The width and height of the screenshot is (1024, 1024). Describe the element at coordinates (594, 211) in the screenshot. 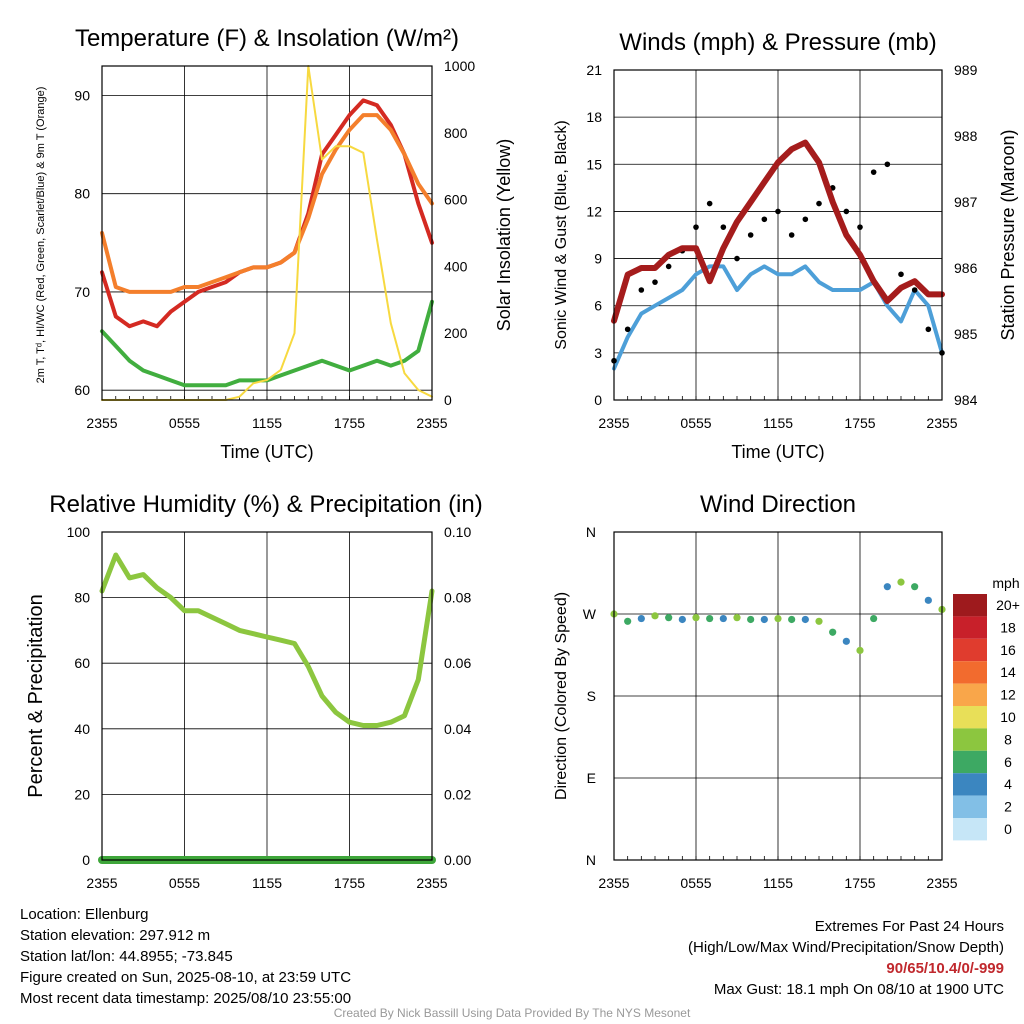

I see `wind-left-tick-label: 12` at that location.